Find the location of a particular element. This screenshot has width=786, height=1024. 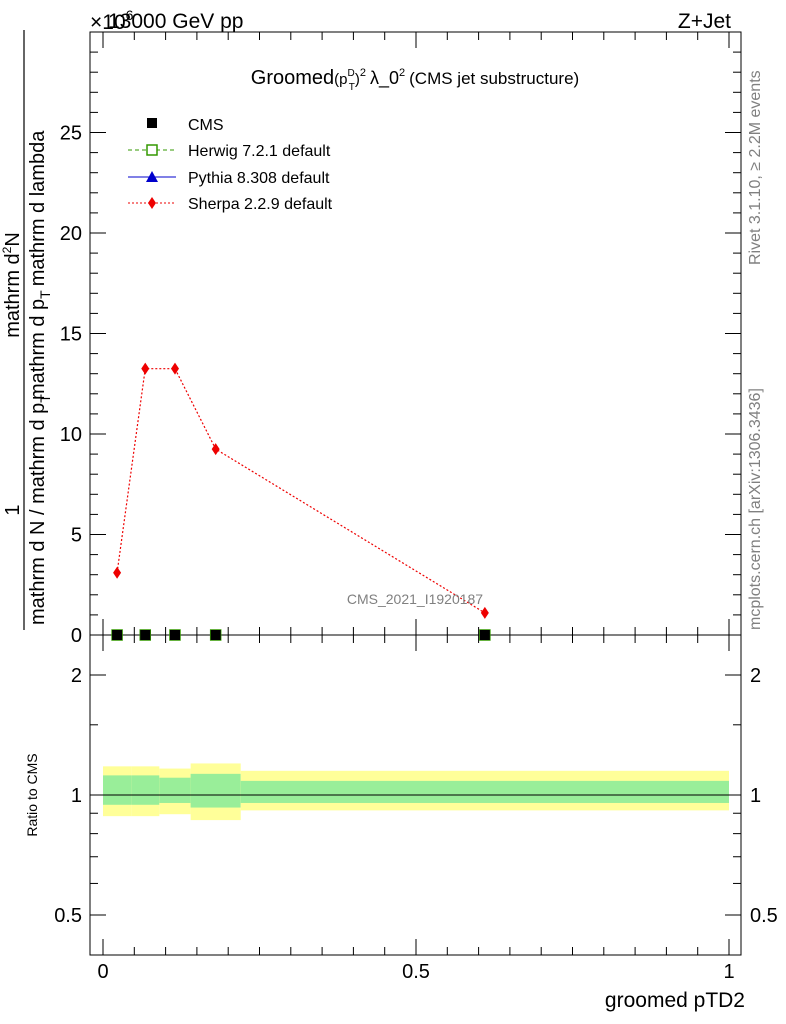

svg-text: 1 is located at coordinates (13, 509).